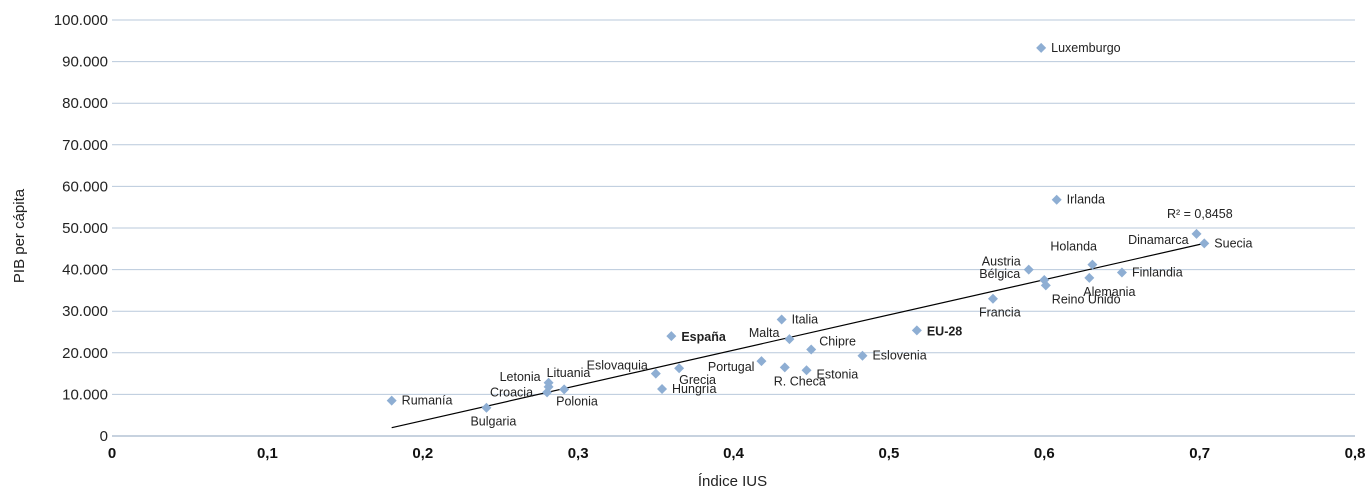 The height and width of the screenshot is (492, 1368). Describe the element at coordinates (19, 235) in the screenshot. I see `y-axis-title: PIB per cápita` at that location.